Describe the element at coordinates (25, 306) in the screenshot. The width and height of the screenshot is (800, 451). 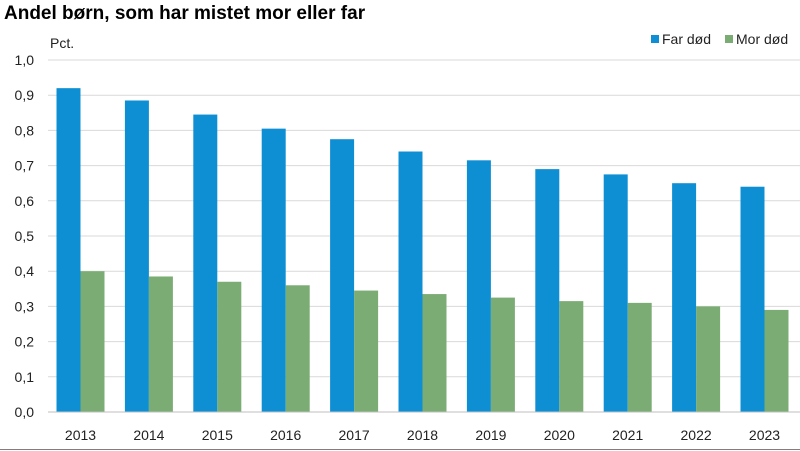
I see `y-tick-label: 0,3` at that location.